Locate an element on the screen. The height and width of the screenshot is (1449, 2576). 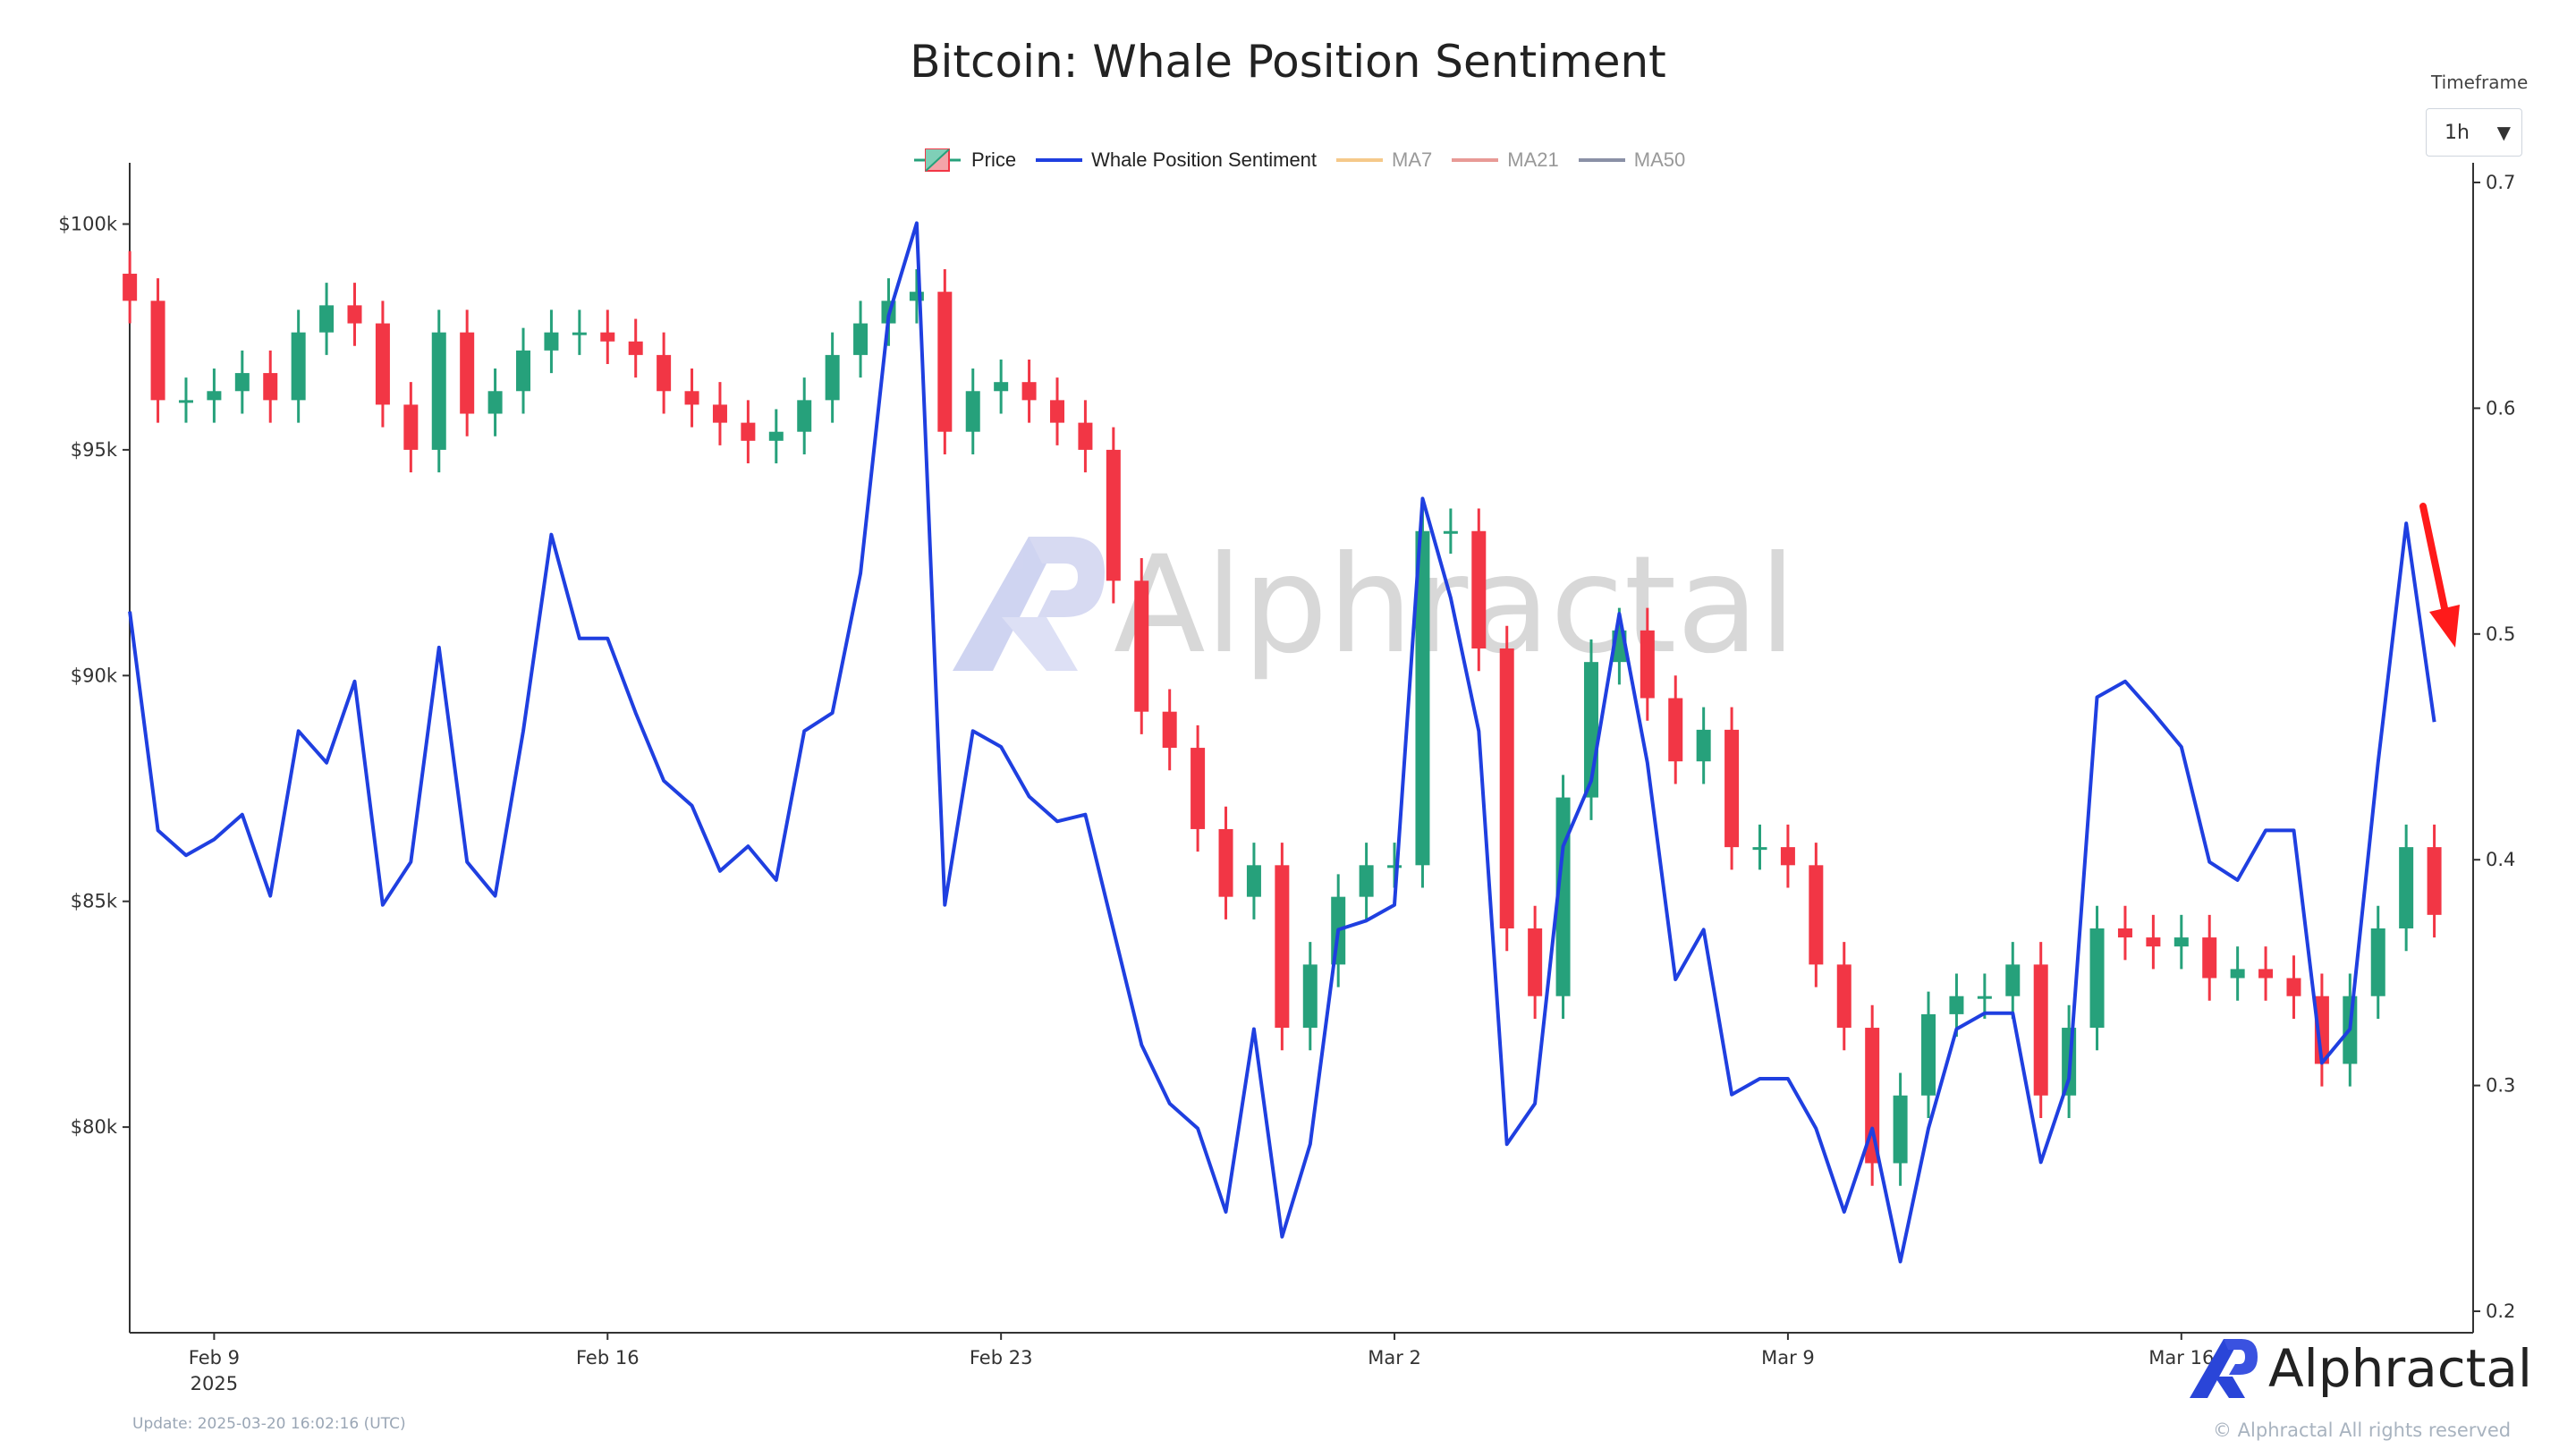
legend-item-ma21: MA21 is located at coordinates (1505, 160).